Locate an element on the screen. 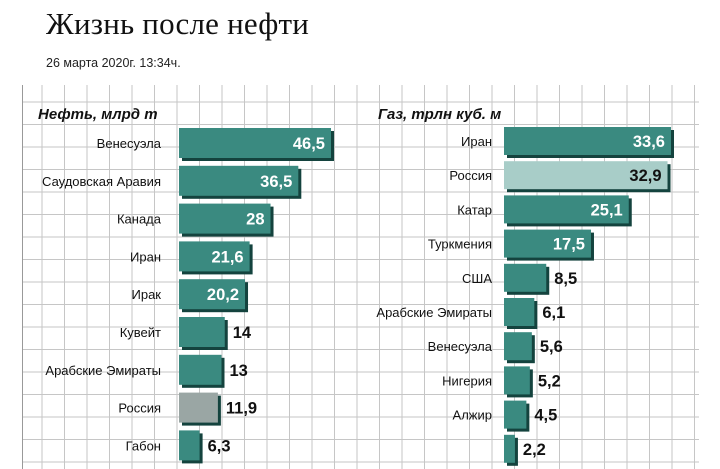  gas-bar-row: Иран 33,6 is located at coordinates (567, 142).